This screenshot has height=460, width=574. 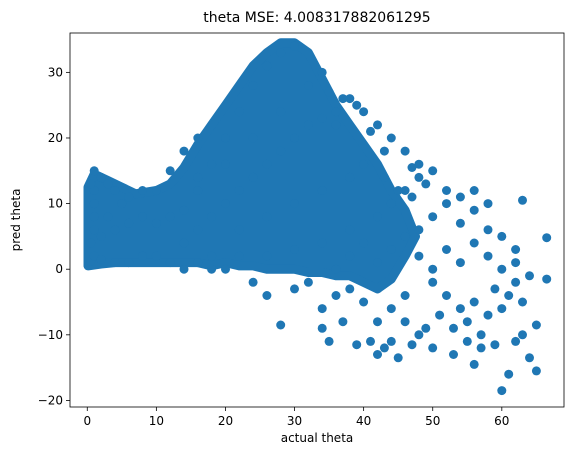 I want to click on x-tick-label: 0, so click(x=87, y=421).